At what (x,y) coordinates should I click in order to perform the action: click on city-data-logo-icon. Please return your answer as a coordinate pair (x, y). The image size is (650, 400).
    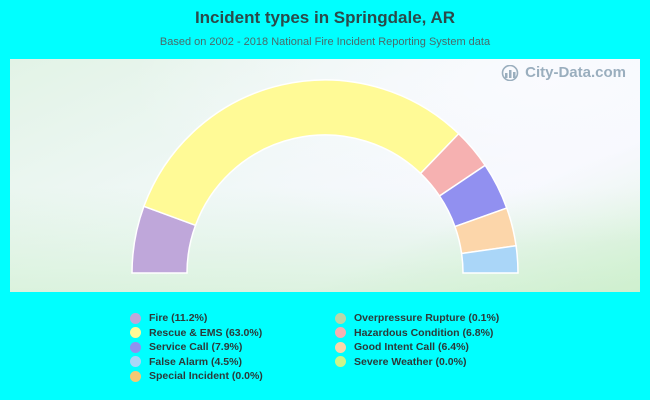
    Looking at the image, I should click on (510, 72).